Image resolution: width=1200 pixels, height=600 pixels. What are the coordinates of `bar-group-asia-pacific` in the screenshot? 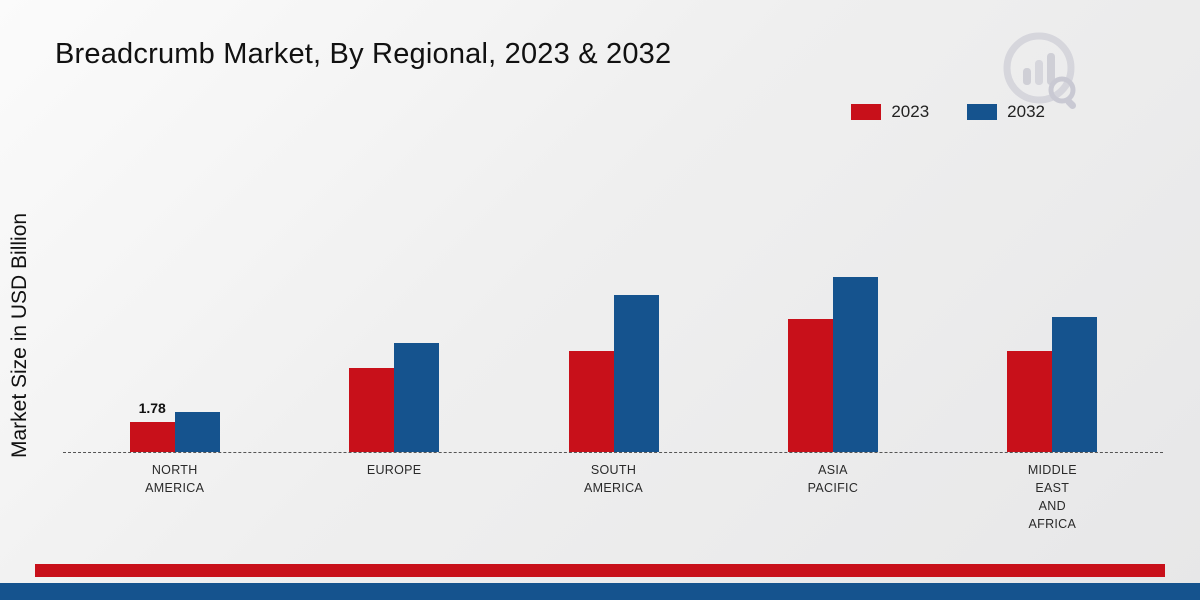 It's located at (832, 351).